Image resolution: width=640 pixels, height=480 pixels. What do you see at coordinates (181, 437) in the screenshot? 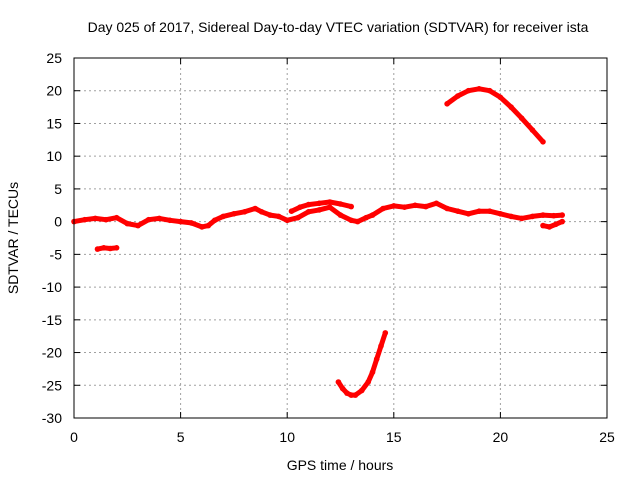
I see `x-tick-label: 5` at bounding box center [181, 437].